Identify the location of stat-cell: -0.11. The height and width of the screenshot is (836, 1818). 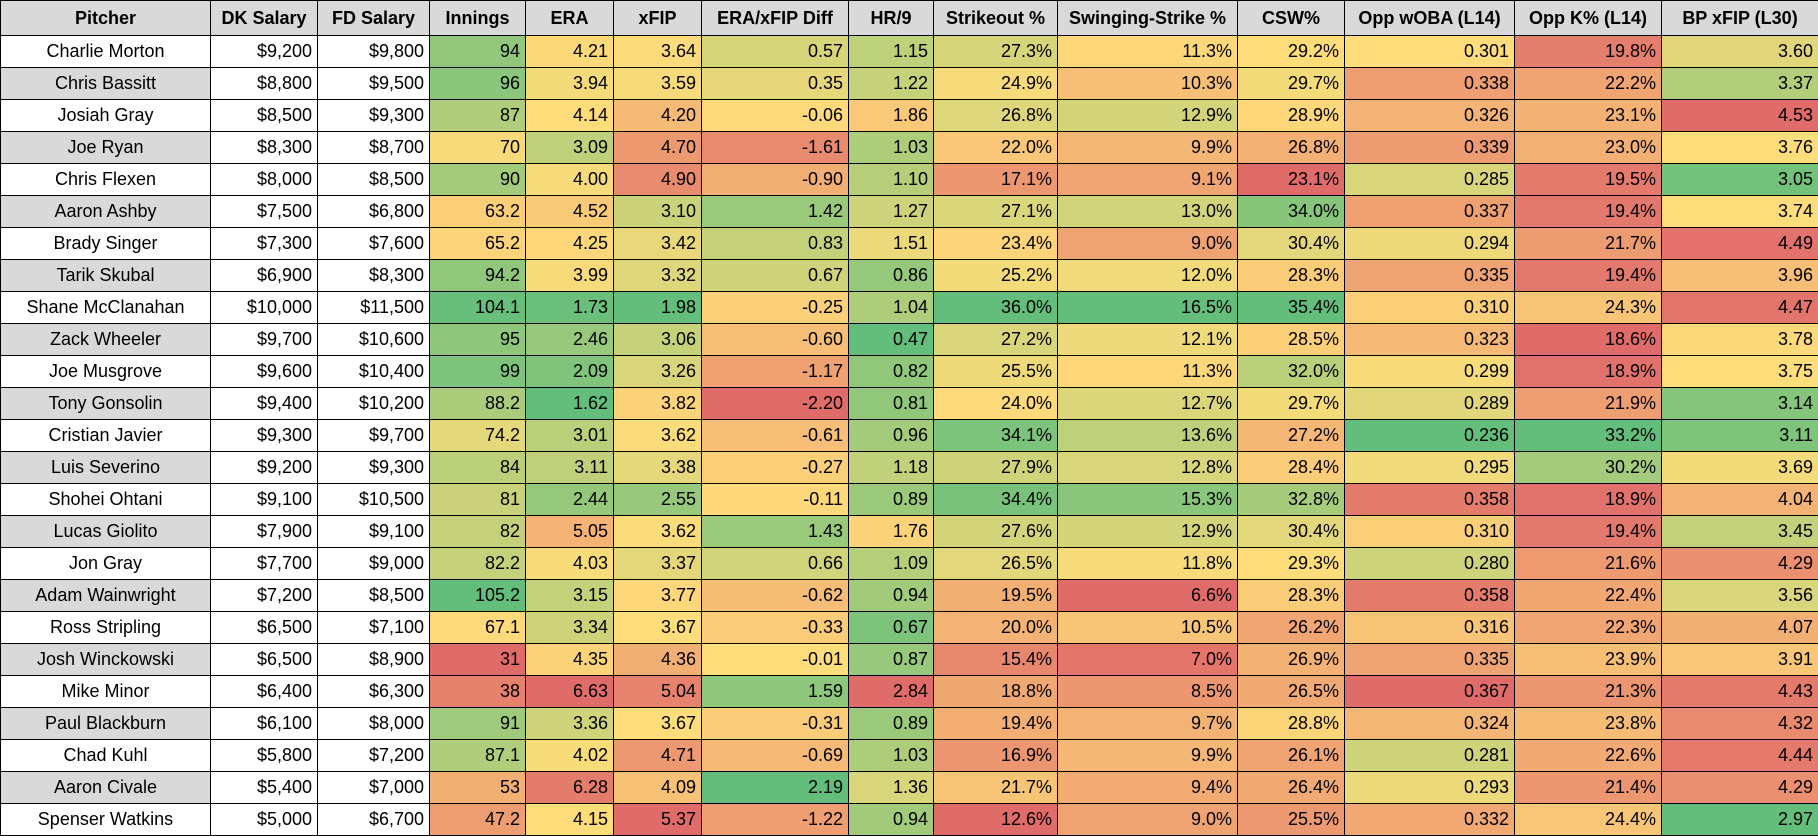
(775, 500).